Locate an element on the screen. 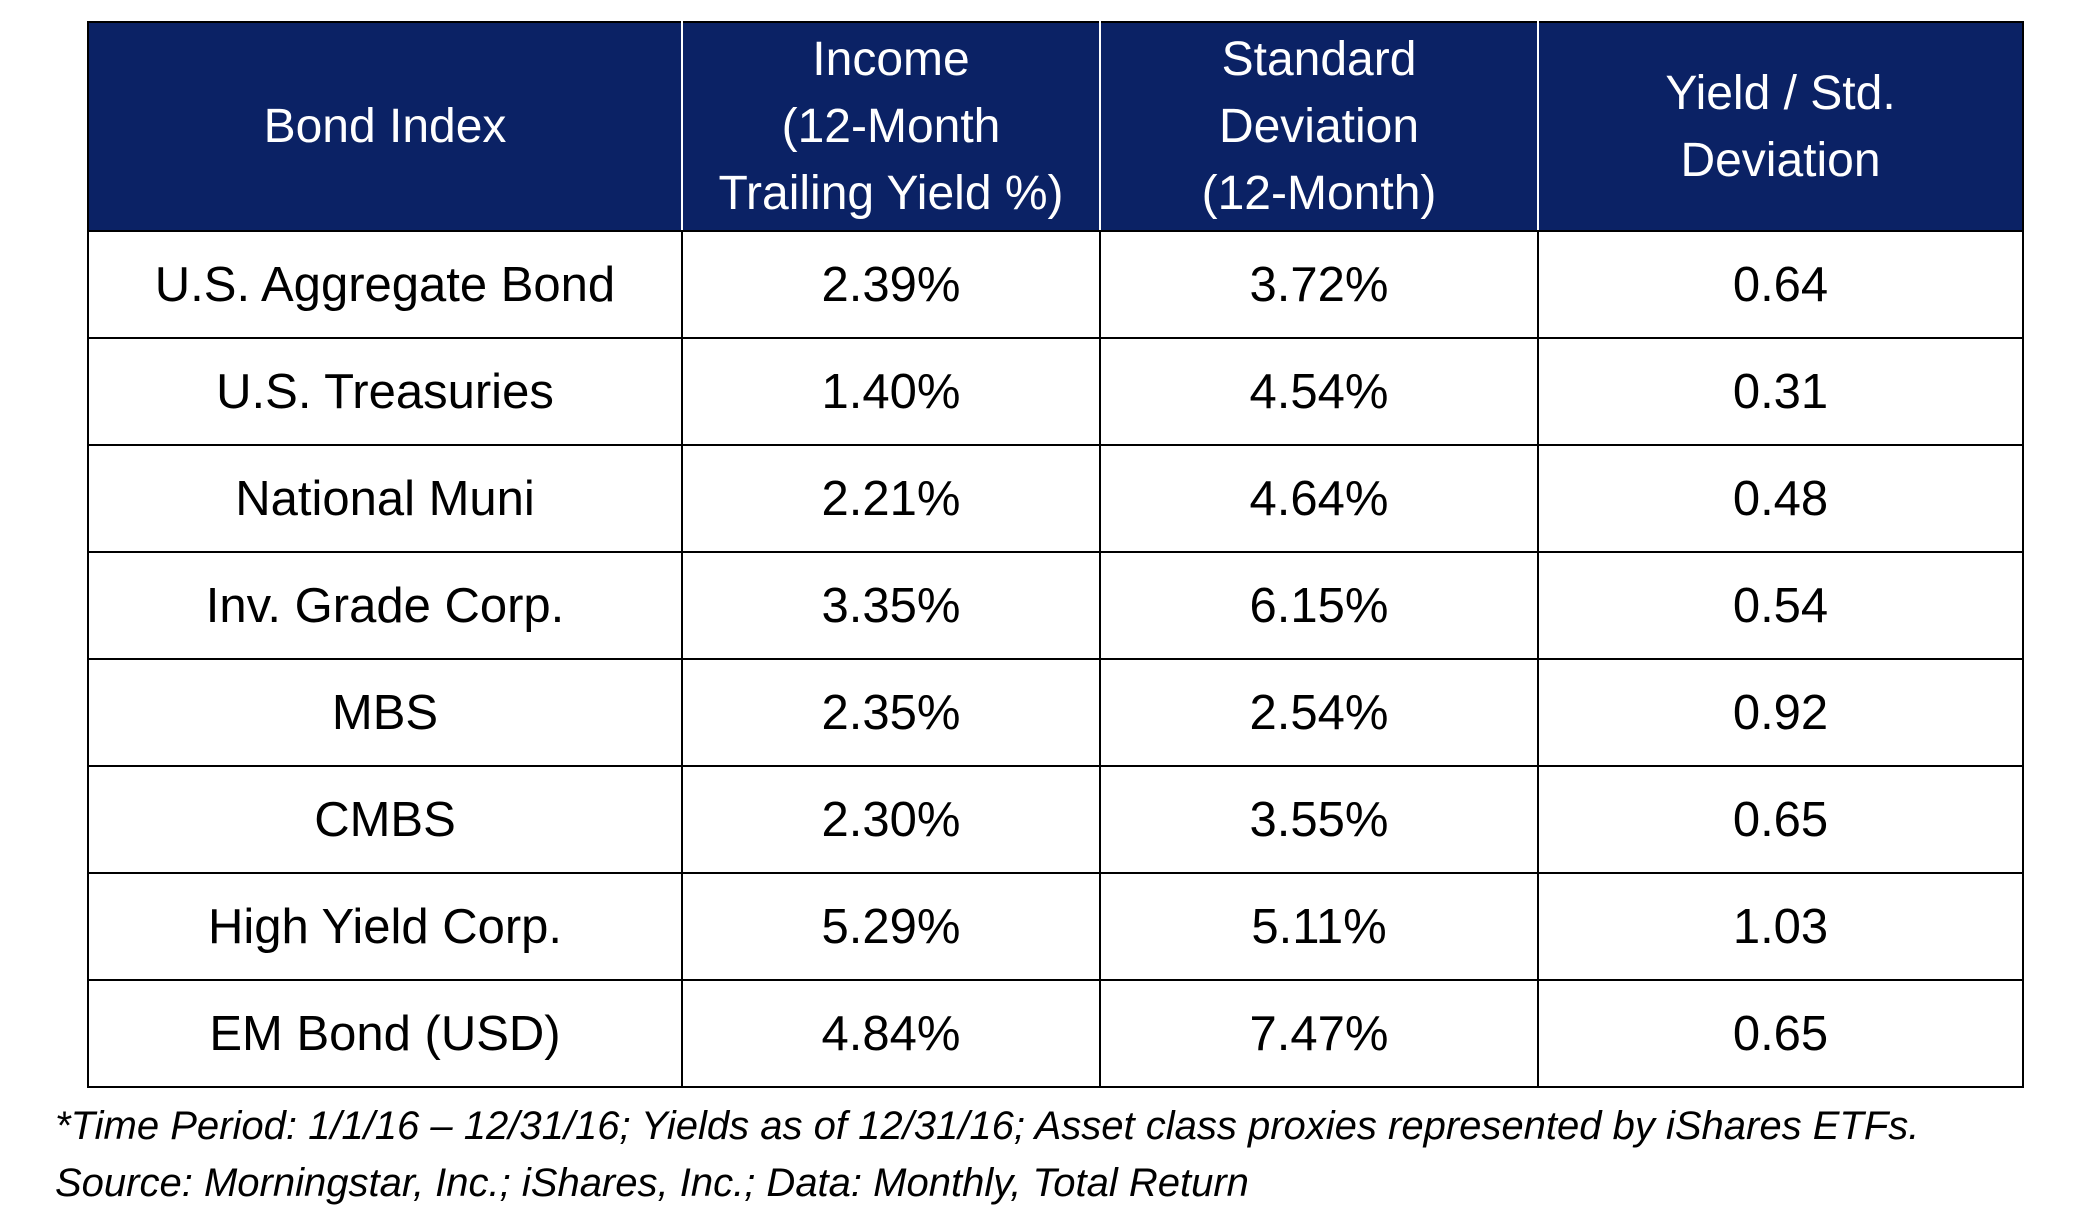  header-yield-std-deviation: Yield / Std. Deviation is located at coordinates (1780, 126).